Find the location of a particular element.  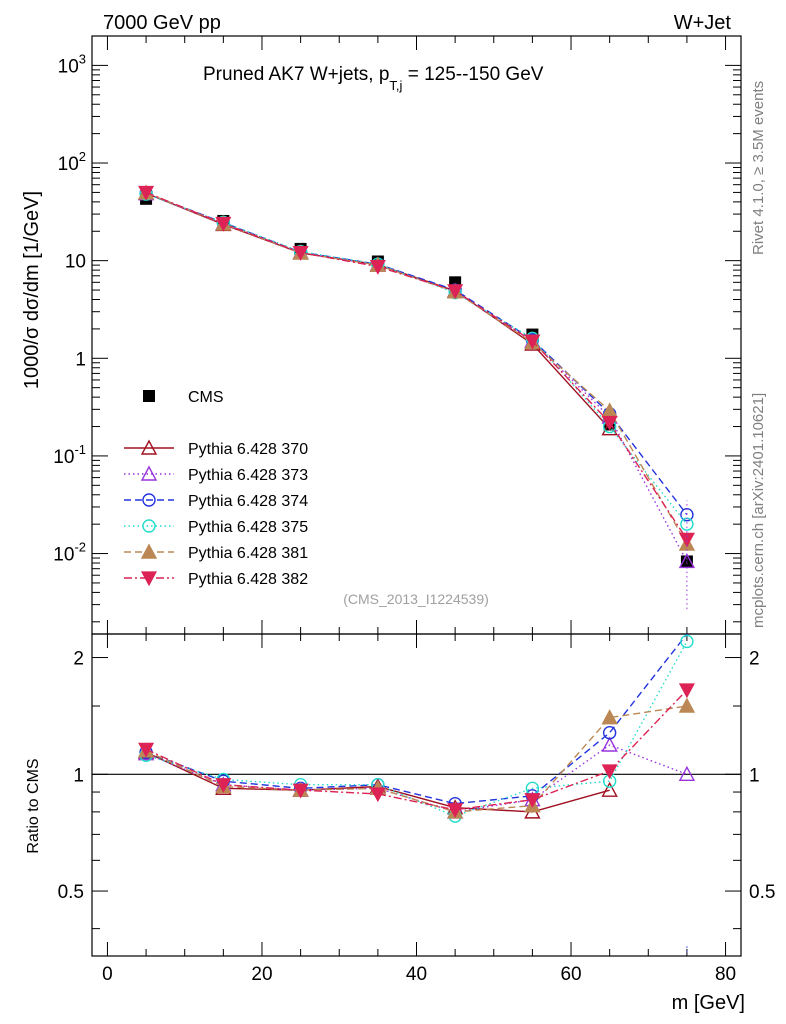

x-axis-label: m [GeV] is located at coordinates (708, 1003).